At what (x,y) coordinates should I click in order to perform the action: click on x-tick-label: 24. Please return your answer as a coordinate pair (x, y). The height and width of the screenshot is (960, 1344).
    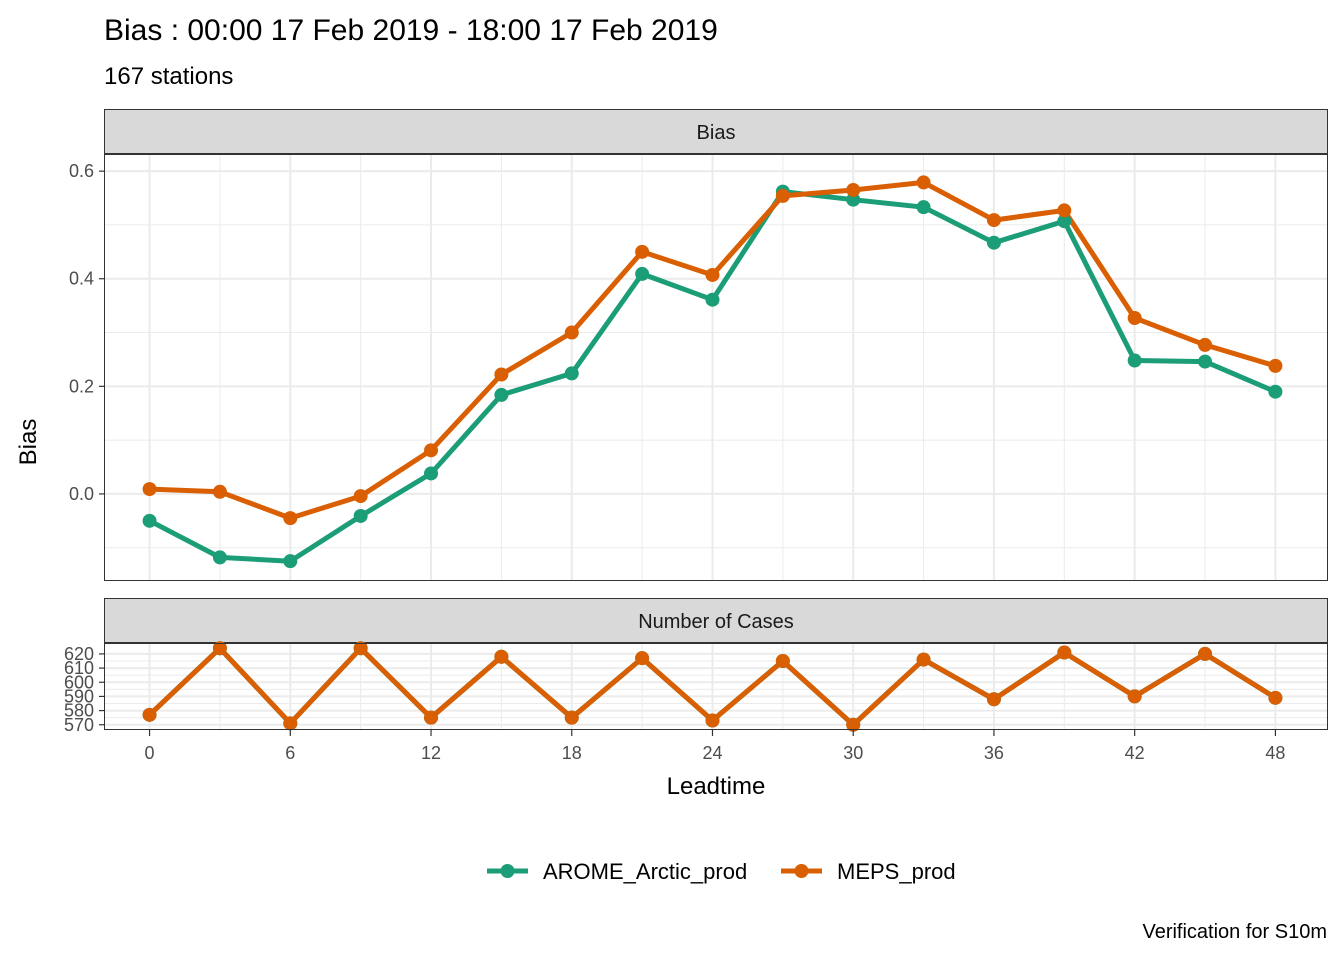
    Looking at the image, I should click on (712, 753).